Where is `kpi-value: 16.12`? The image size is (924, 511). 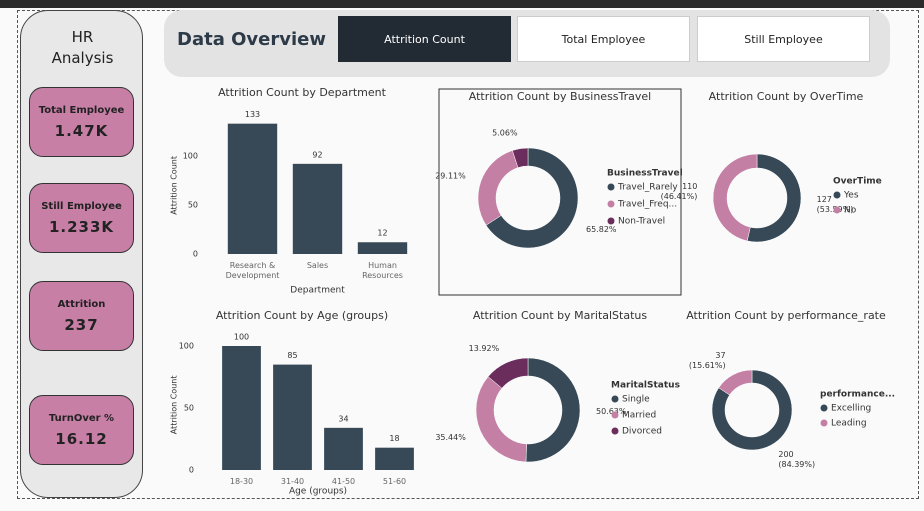
kpi-value: 16.12 is located at coordinates (81, 439).